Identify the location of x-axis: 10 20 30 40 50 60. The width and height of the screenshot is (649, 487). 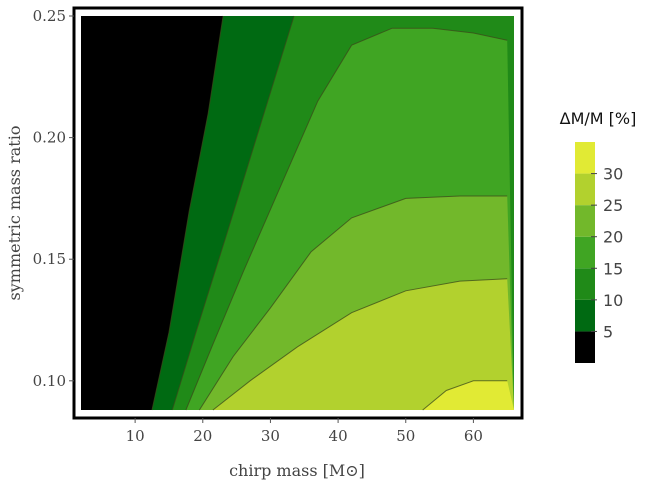
(304, 431).